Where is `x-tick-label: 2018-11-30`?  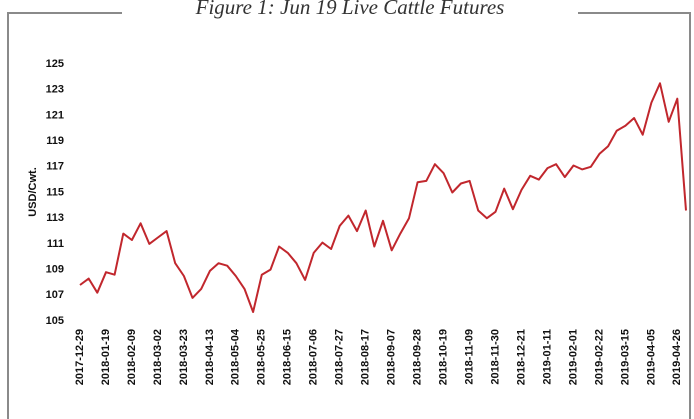 x-tick-label: 2018-11-30 is located at coordinates (495, 357).